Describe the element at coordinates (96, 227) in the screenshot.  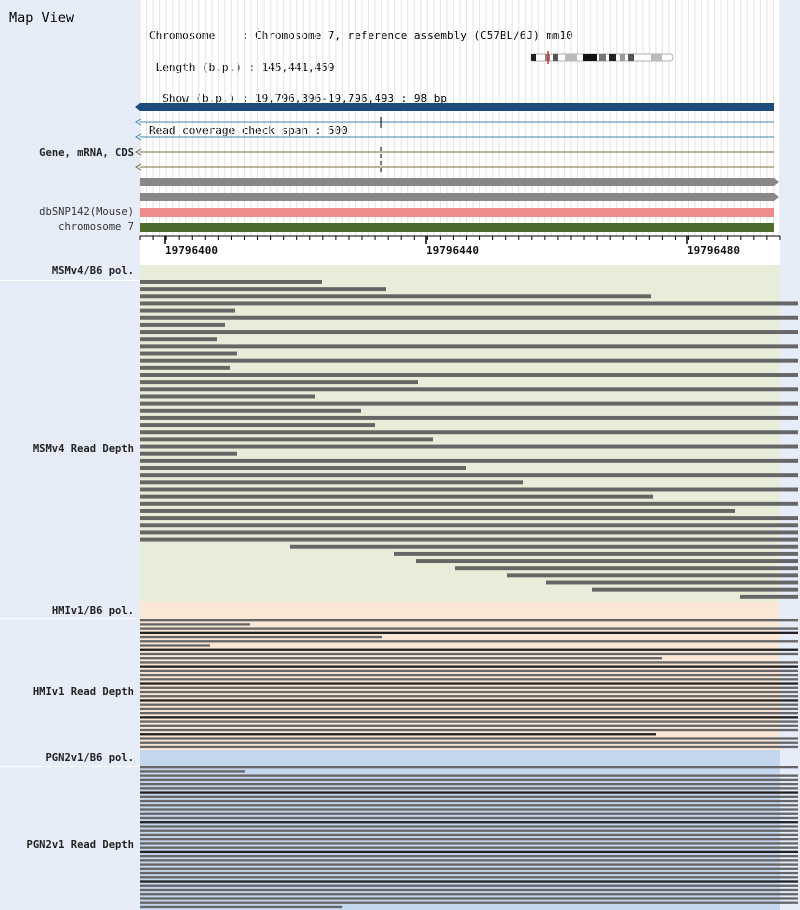
I see `chromosome-track-label: chromosome 7` at that location.